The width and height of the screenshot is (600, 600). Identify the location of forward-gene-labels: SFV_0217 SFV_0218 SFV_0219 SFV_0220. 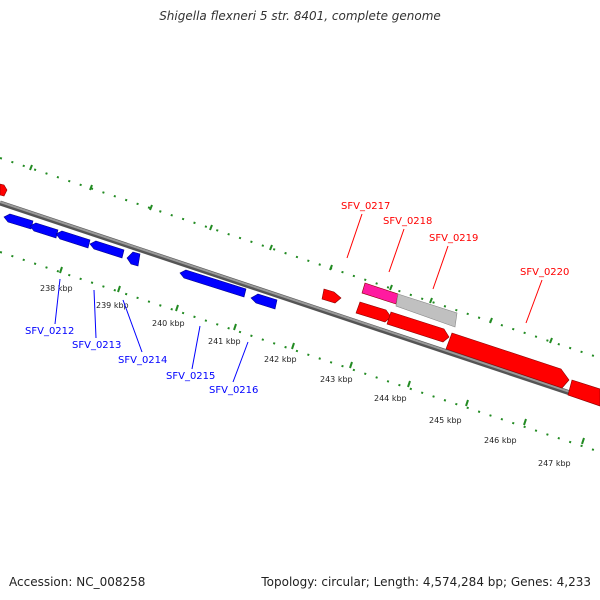
(455, 239).